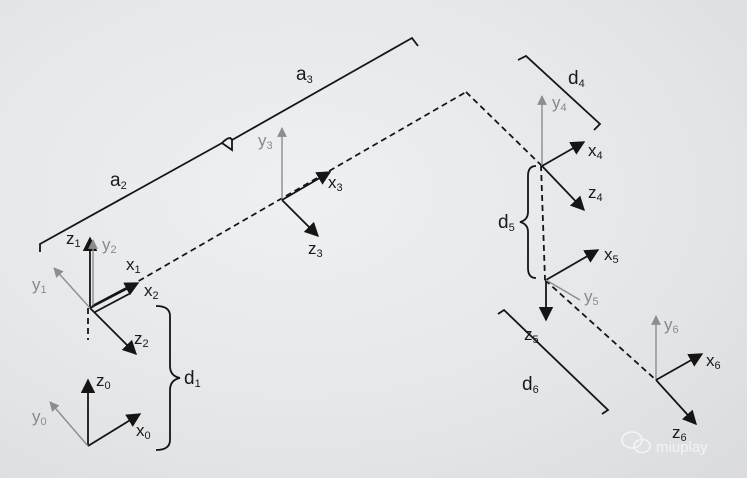 The image size is (747, 478). I want to click on a2-a3-join, so click(227, 140).